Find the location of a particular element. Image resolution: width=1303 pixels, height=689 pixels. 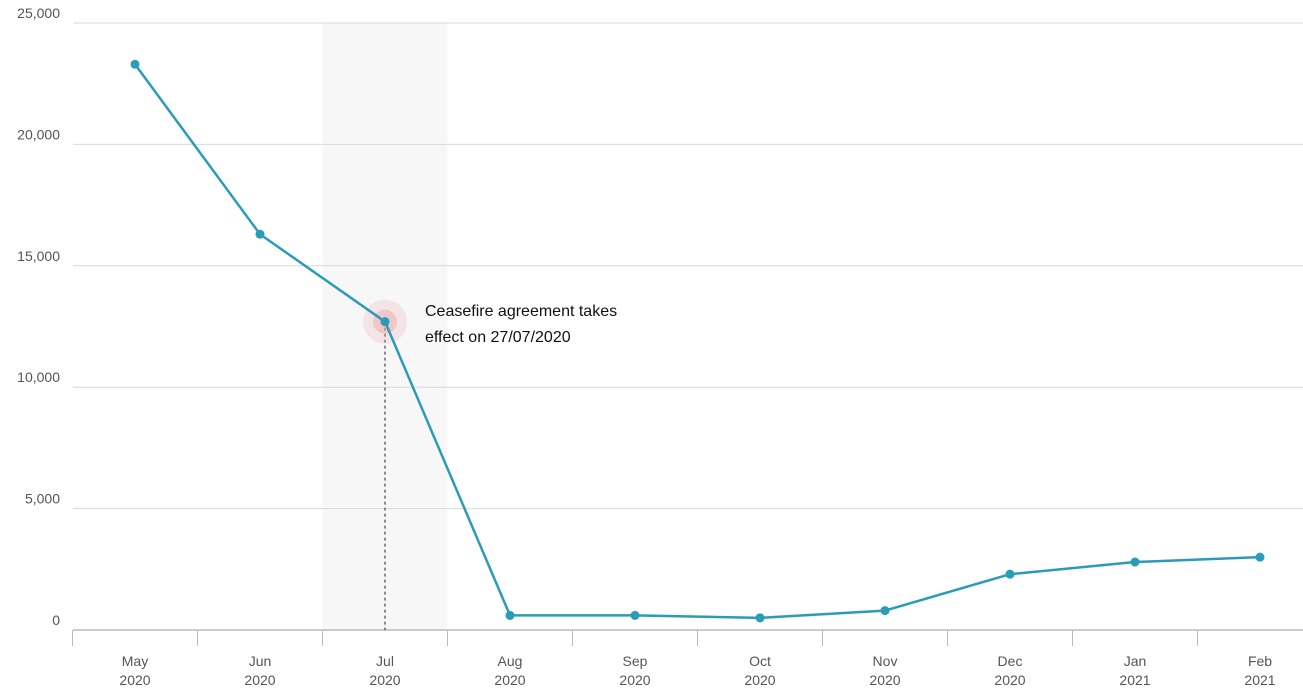

y-tick-label: 15,000 is located at coordinates (38, 256).